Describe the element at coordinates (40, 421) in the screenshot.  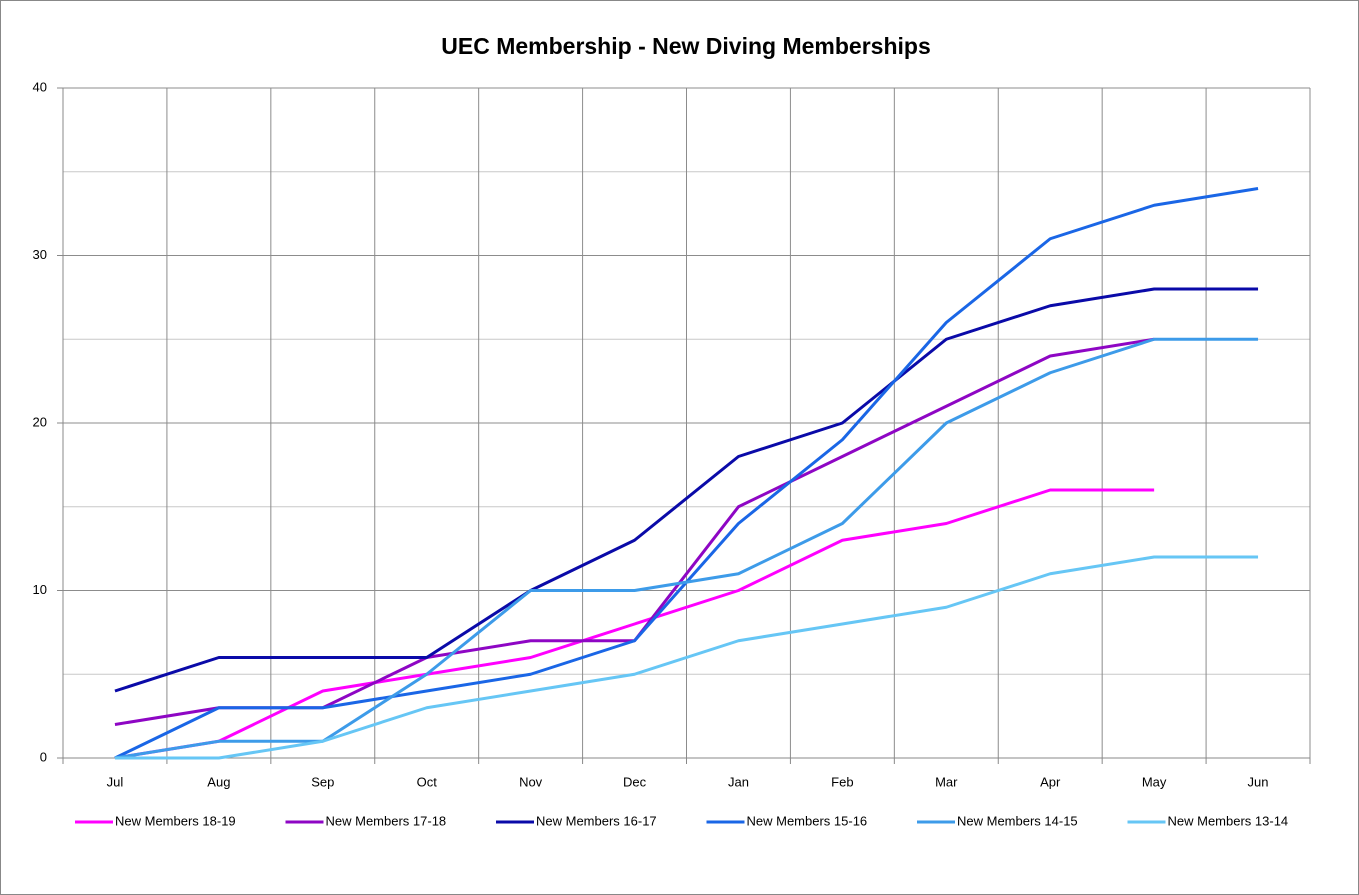
I see `y-tick-label: 20` at that location.